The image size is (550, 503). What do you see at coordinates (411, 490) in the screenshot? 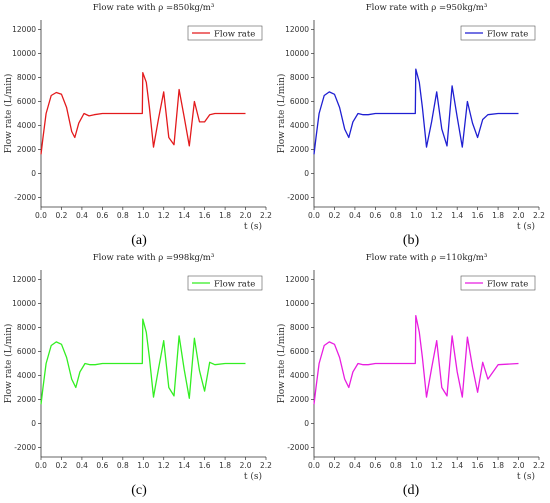
I see `panel-label-d: (d)` at bounding box center [411, 490].